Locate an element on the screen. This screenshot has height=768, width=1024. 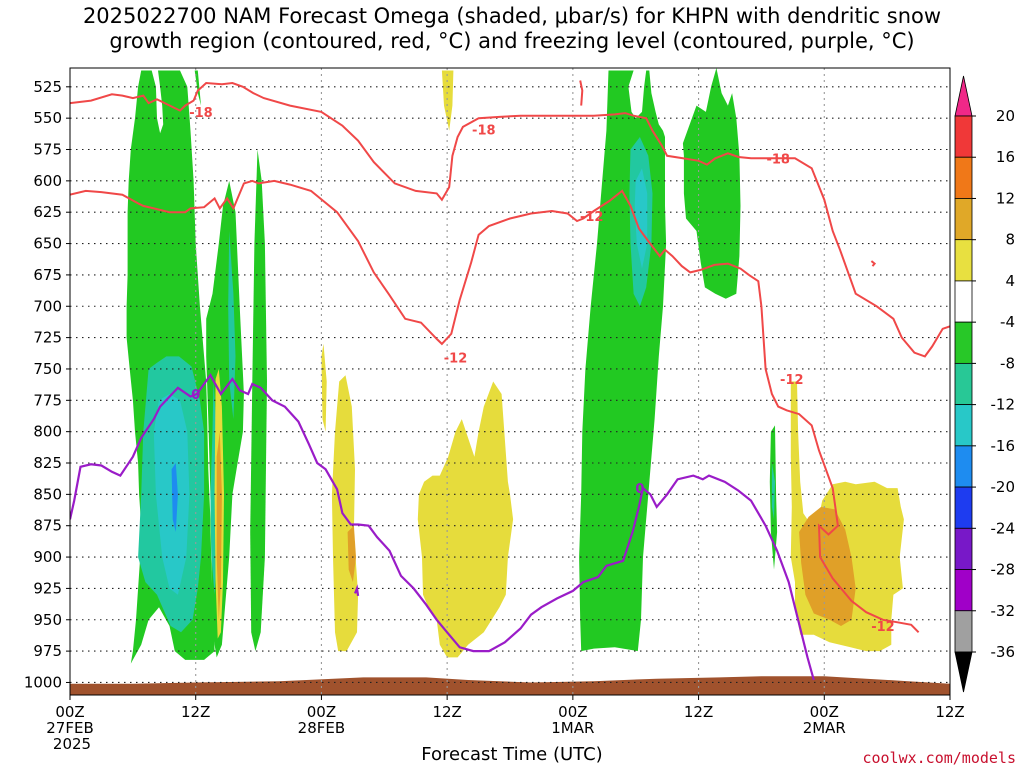
colorbar-label-6: -8 is located at coordinates (1007, 363).